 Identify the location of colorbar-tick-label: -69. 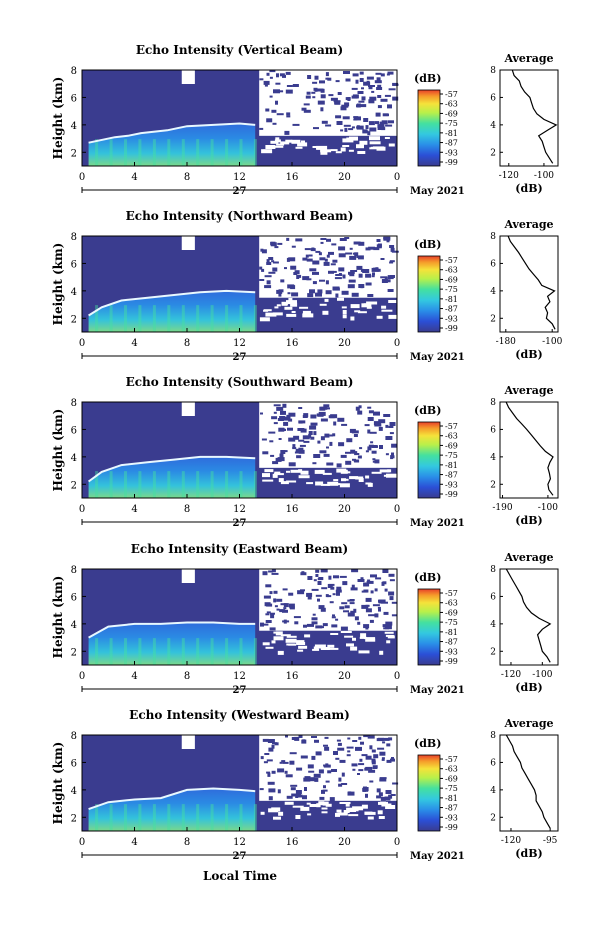
(451, 113).